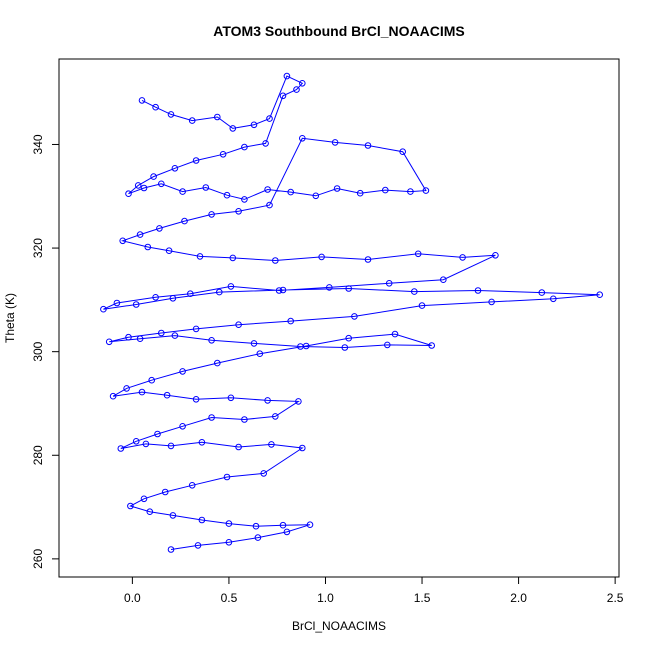 This screenshot has width=650, height=650. What do you see at coordinates (38, 144) in the screenshot?
I see `y-tick-label: 340` at bounding box center [38, 144].